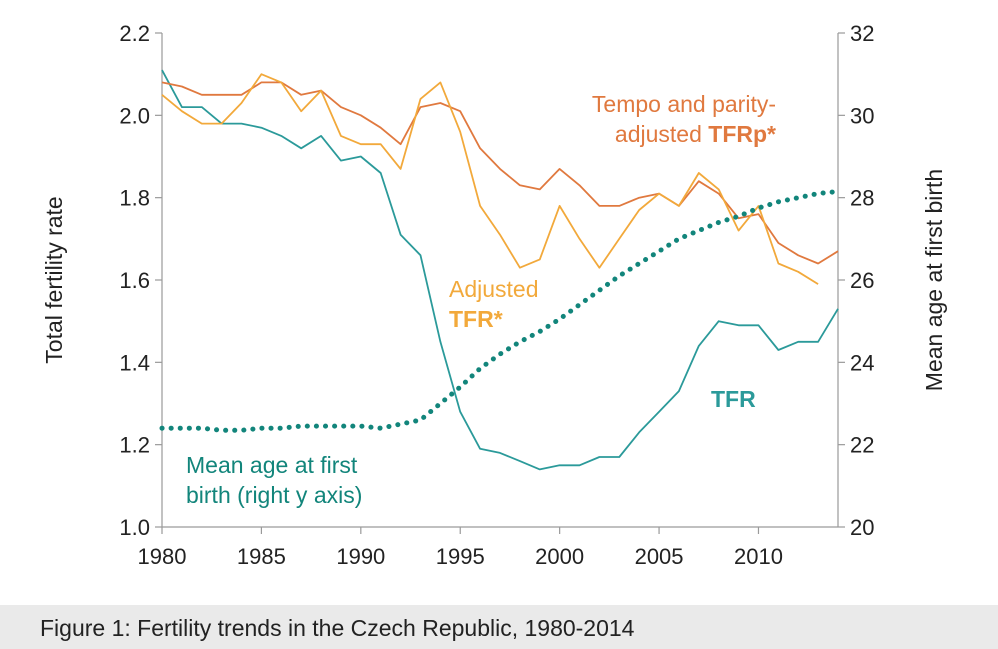 The height and width of the screenshot is (649, 998). I want to click on annotation-text: TFR, so click(733, 399).